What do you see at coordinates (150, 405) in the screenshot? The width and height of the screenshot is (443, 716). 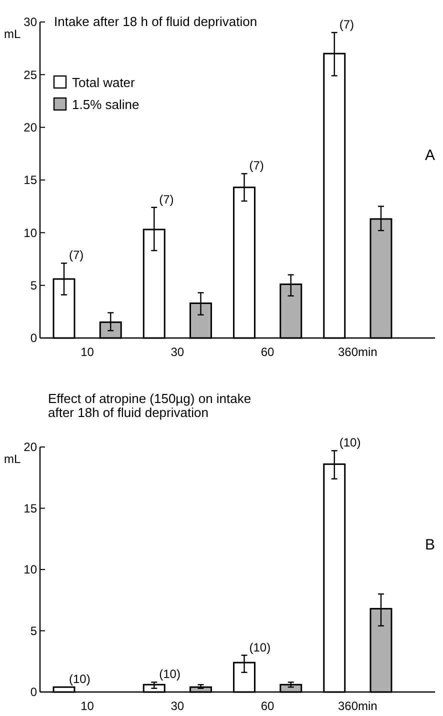 I see `chart-title: Effect of atropine (150µg) on intake after 18h of fluid deprivation` at bounding box center [150, 405].